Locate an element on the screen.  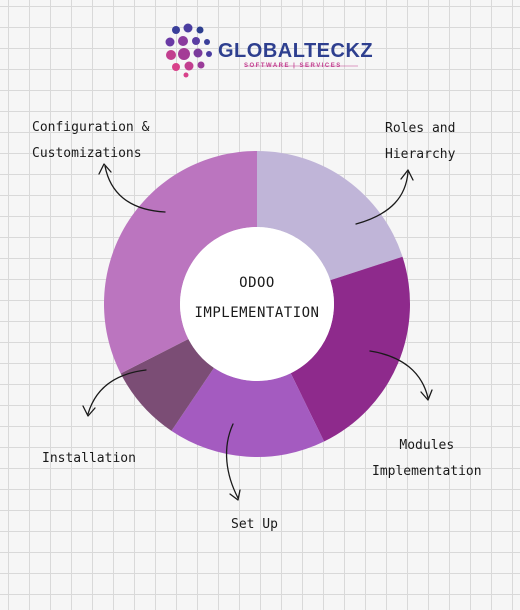
arrow-setup is located at coordinates (232, 461).